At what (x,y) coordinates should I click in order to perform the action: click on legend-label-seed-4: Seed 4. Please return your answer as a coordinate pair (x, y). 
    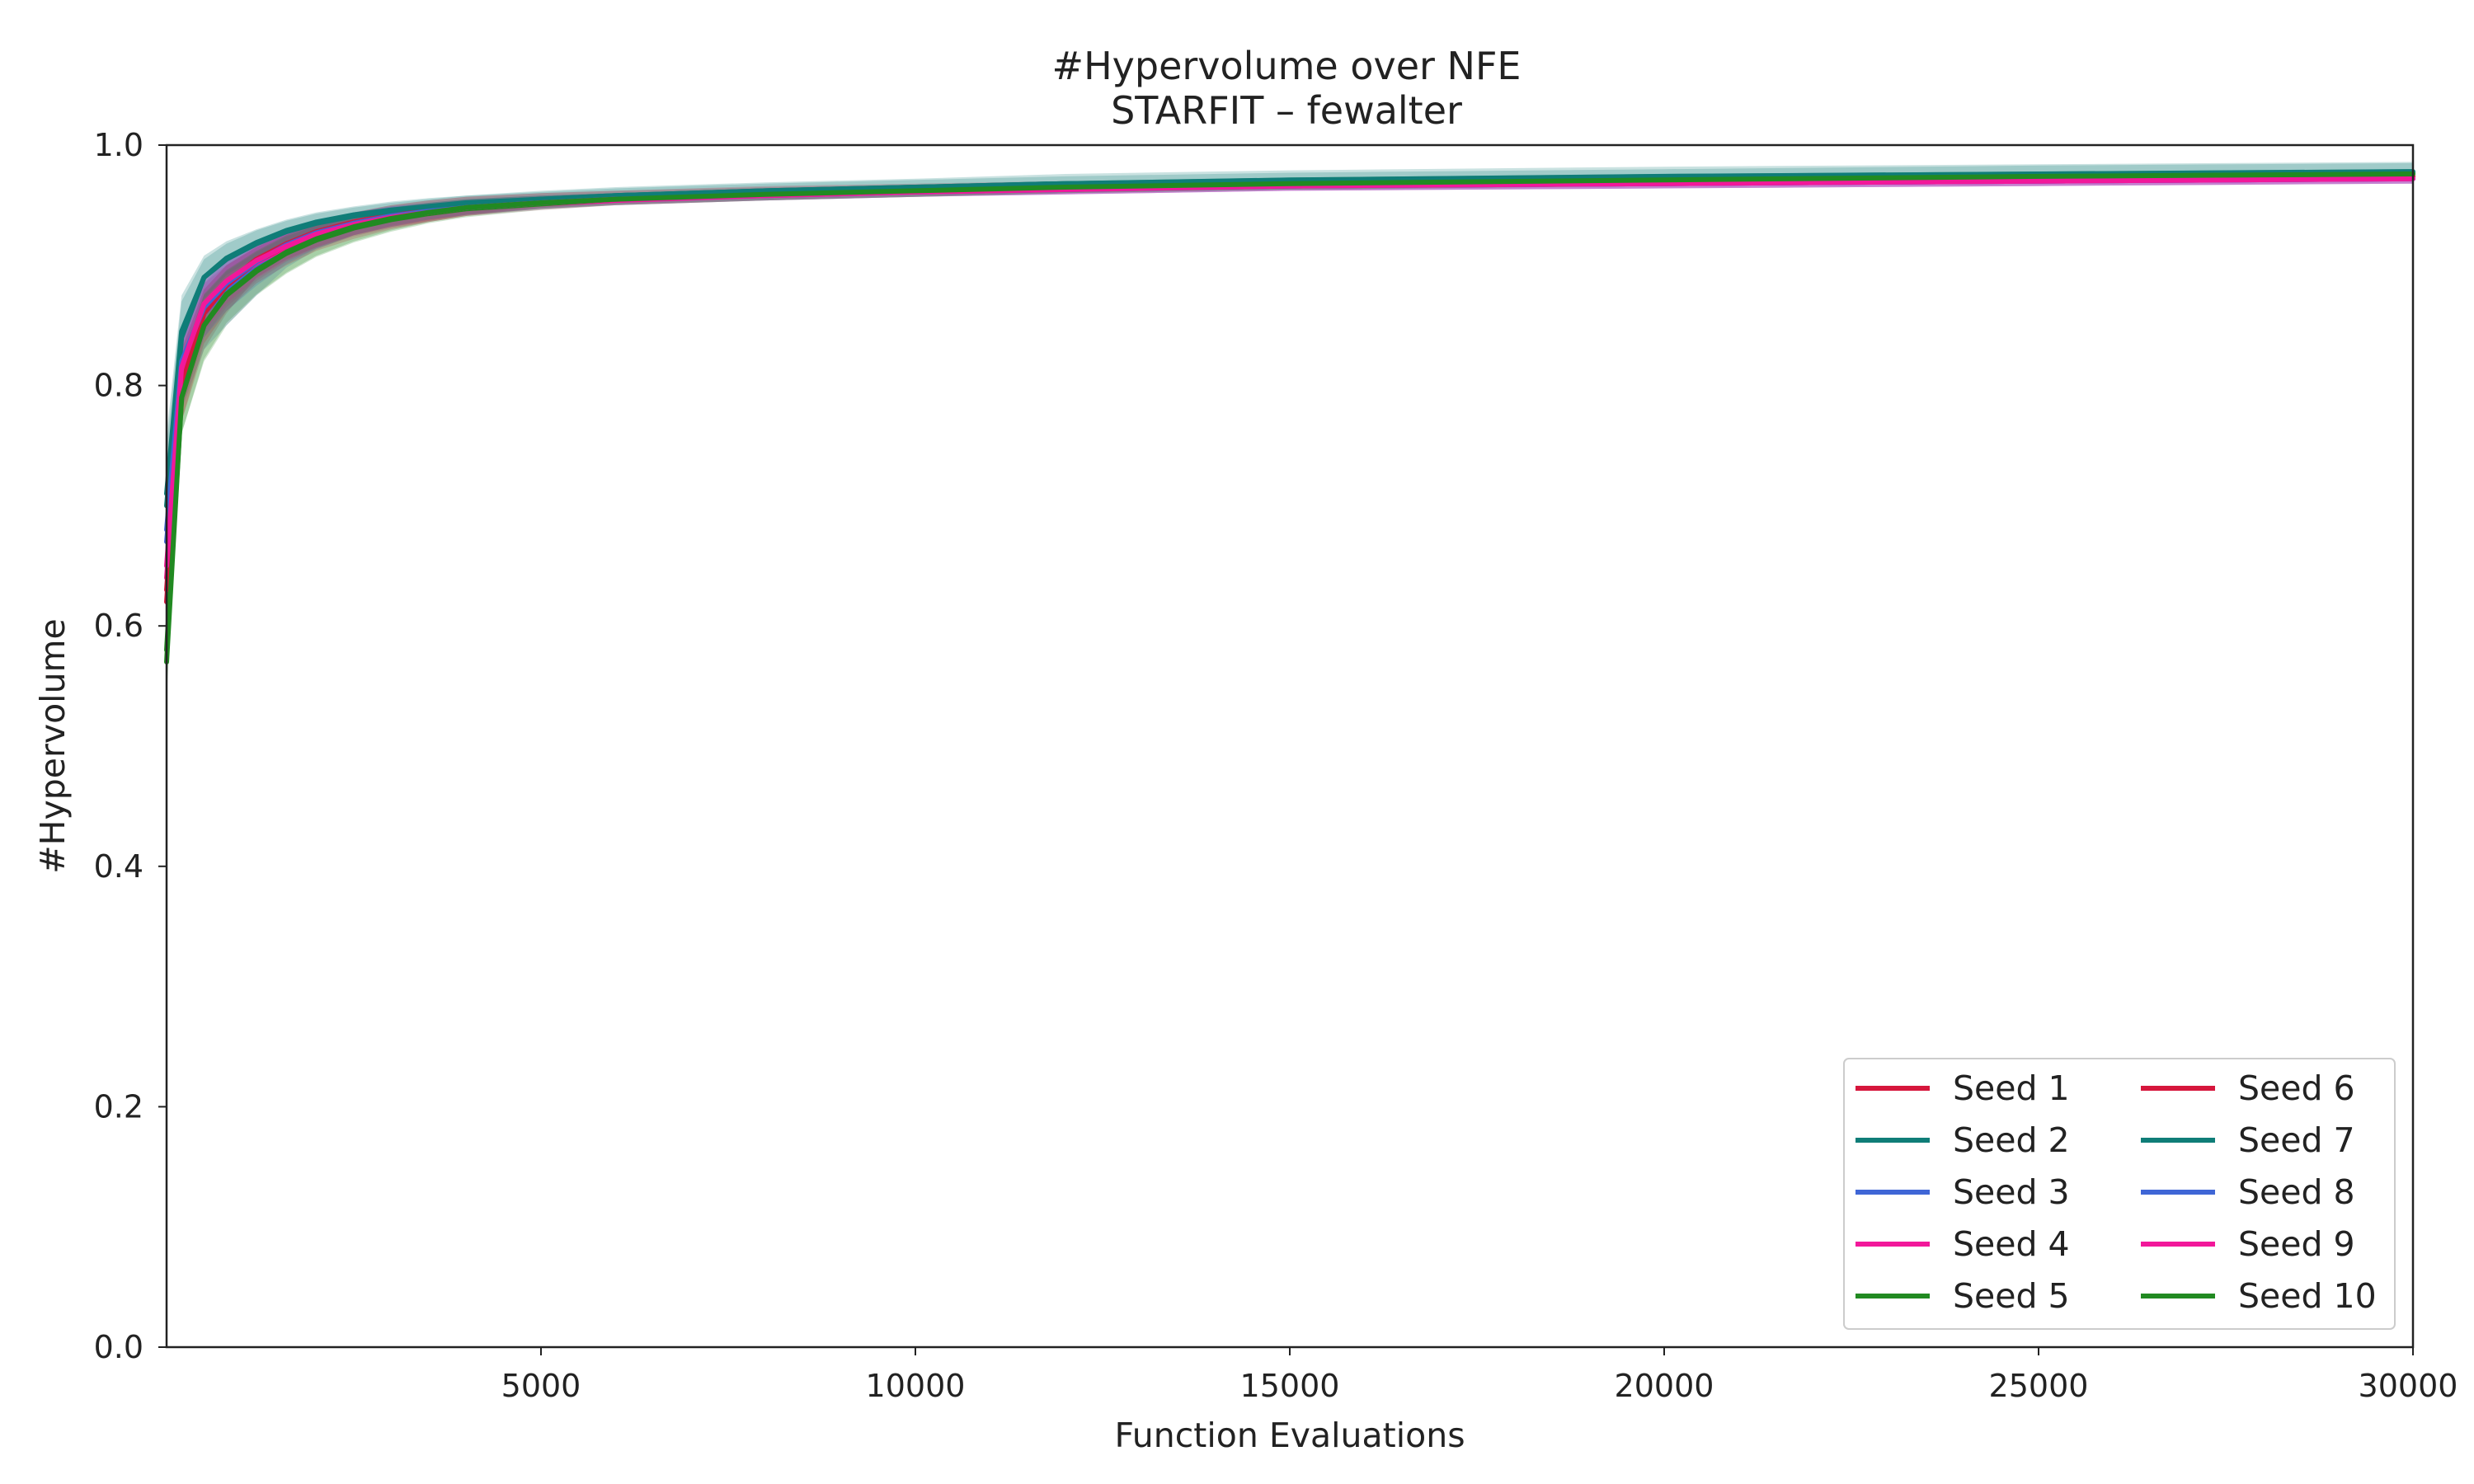
    Looking at the image, I should click on (2011, 1244).